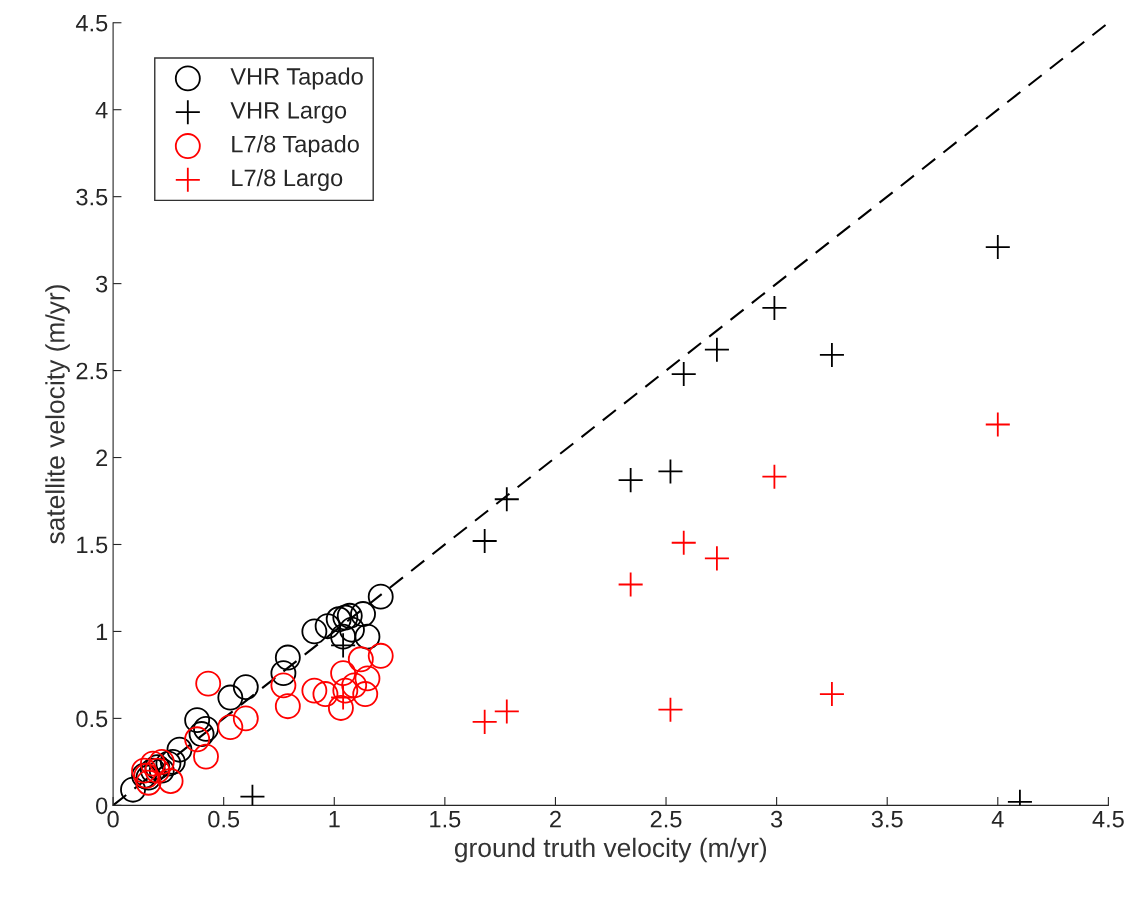  I want to click on y-tick-label: 3, so click(102, 284).